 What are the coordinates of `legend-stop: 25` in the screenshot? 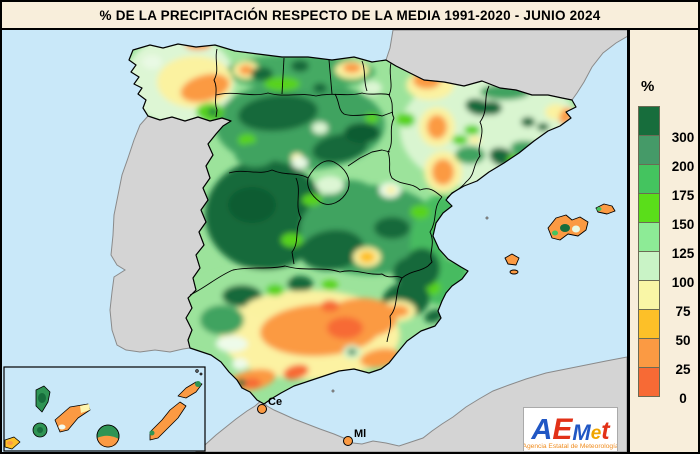 It's located at (664, 357).